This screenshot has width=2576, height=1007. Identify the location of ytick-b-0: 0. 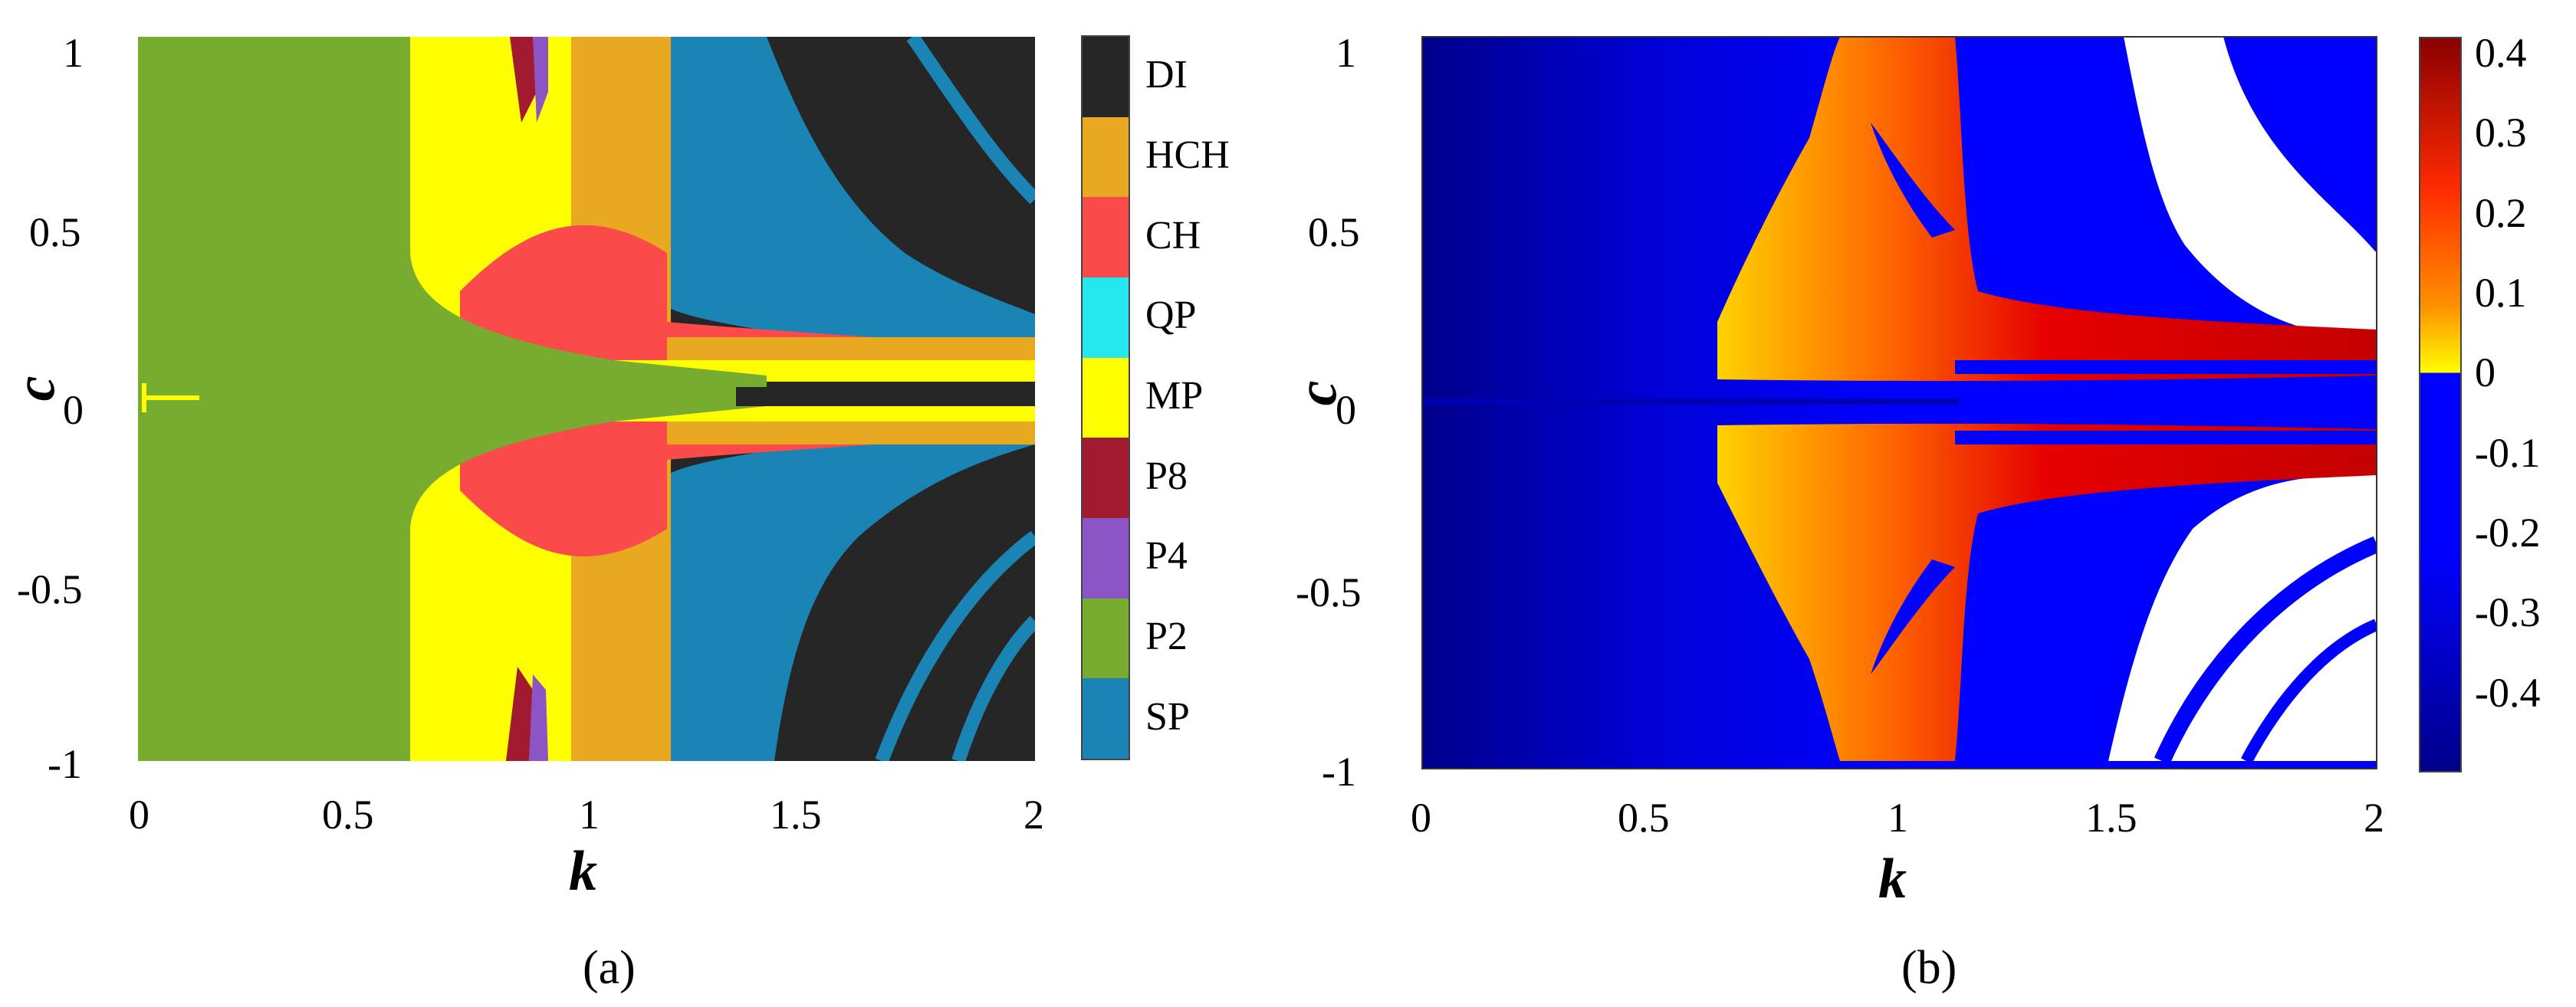
(1346, 410).